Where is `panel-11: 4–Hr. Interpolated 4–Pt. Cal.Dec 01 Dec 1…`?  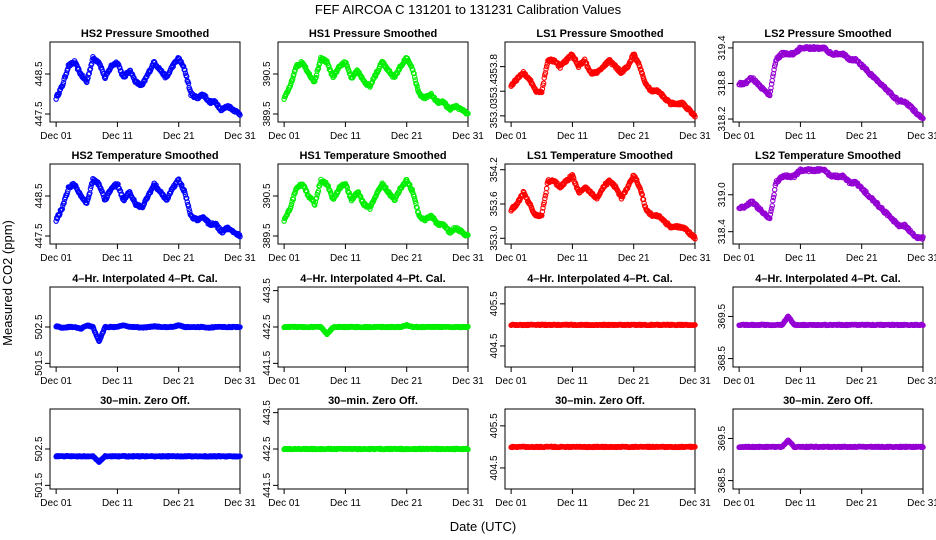 panel-11: 4–Hr. Interpolated 4–Pt. Cal.Dec 01 Dec 1… is located at coordinates (600, 330).